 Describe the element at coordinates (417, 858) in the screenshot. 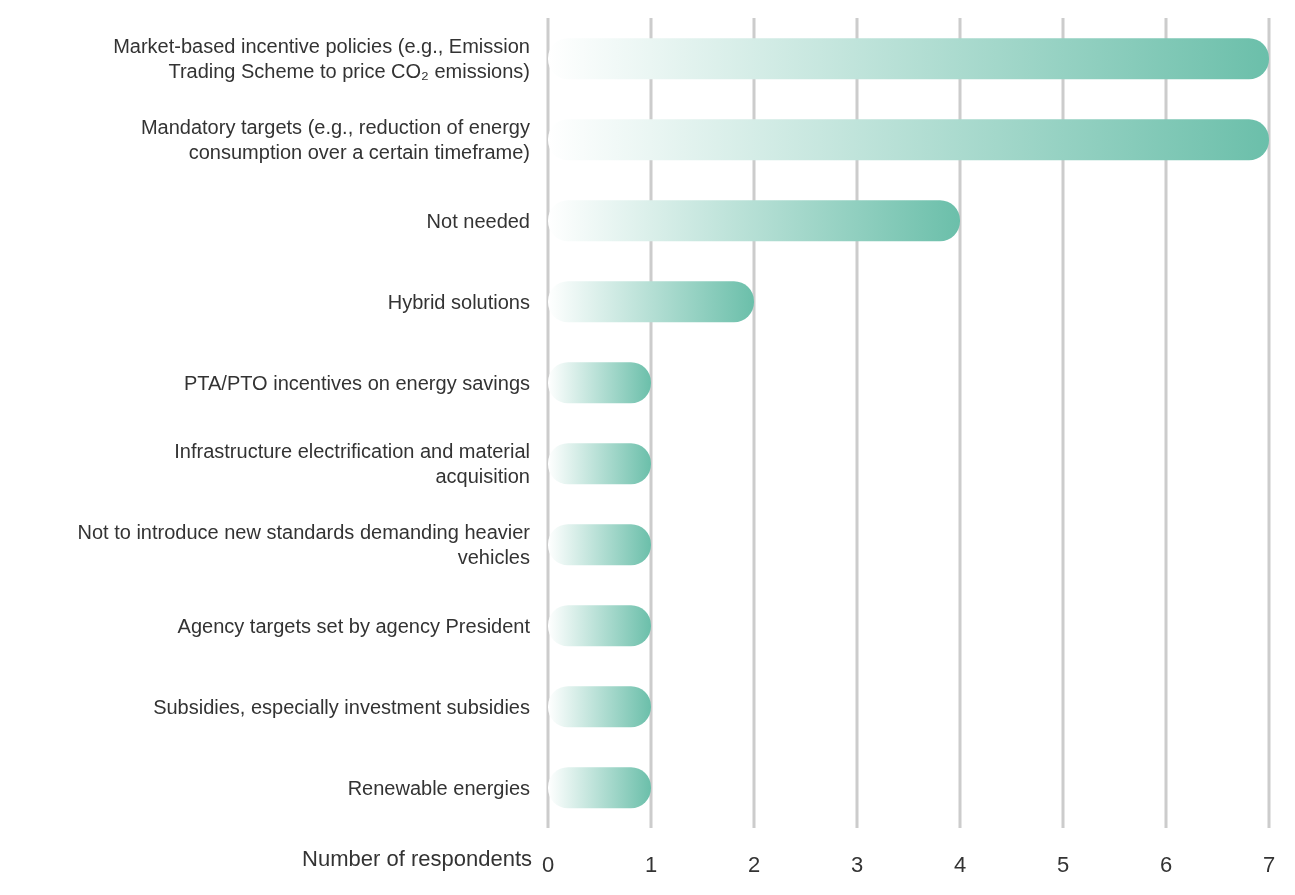

I see `x-axis-title: Number of respondents` at that location.